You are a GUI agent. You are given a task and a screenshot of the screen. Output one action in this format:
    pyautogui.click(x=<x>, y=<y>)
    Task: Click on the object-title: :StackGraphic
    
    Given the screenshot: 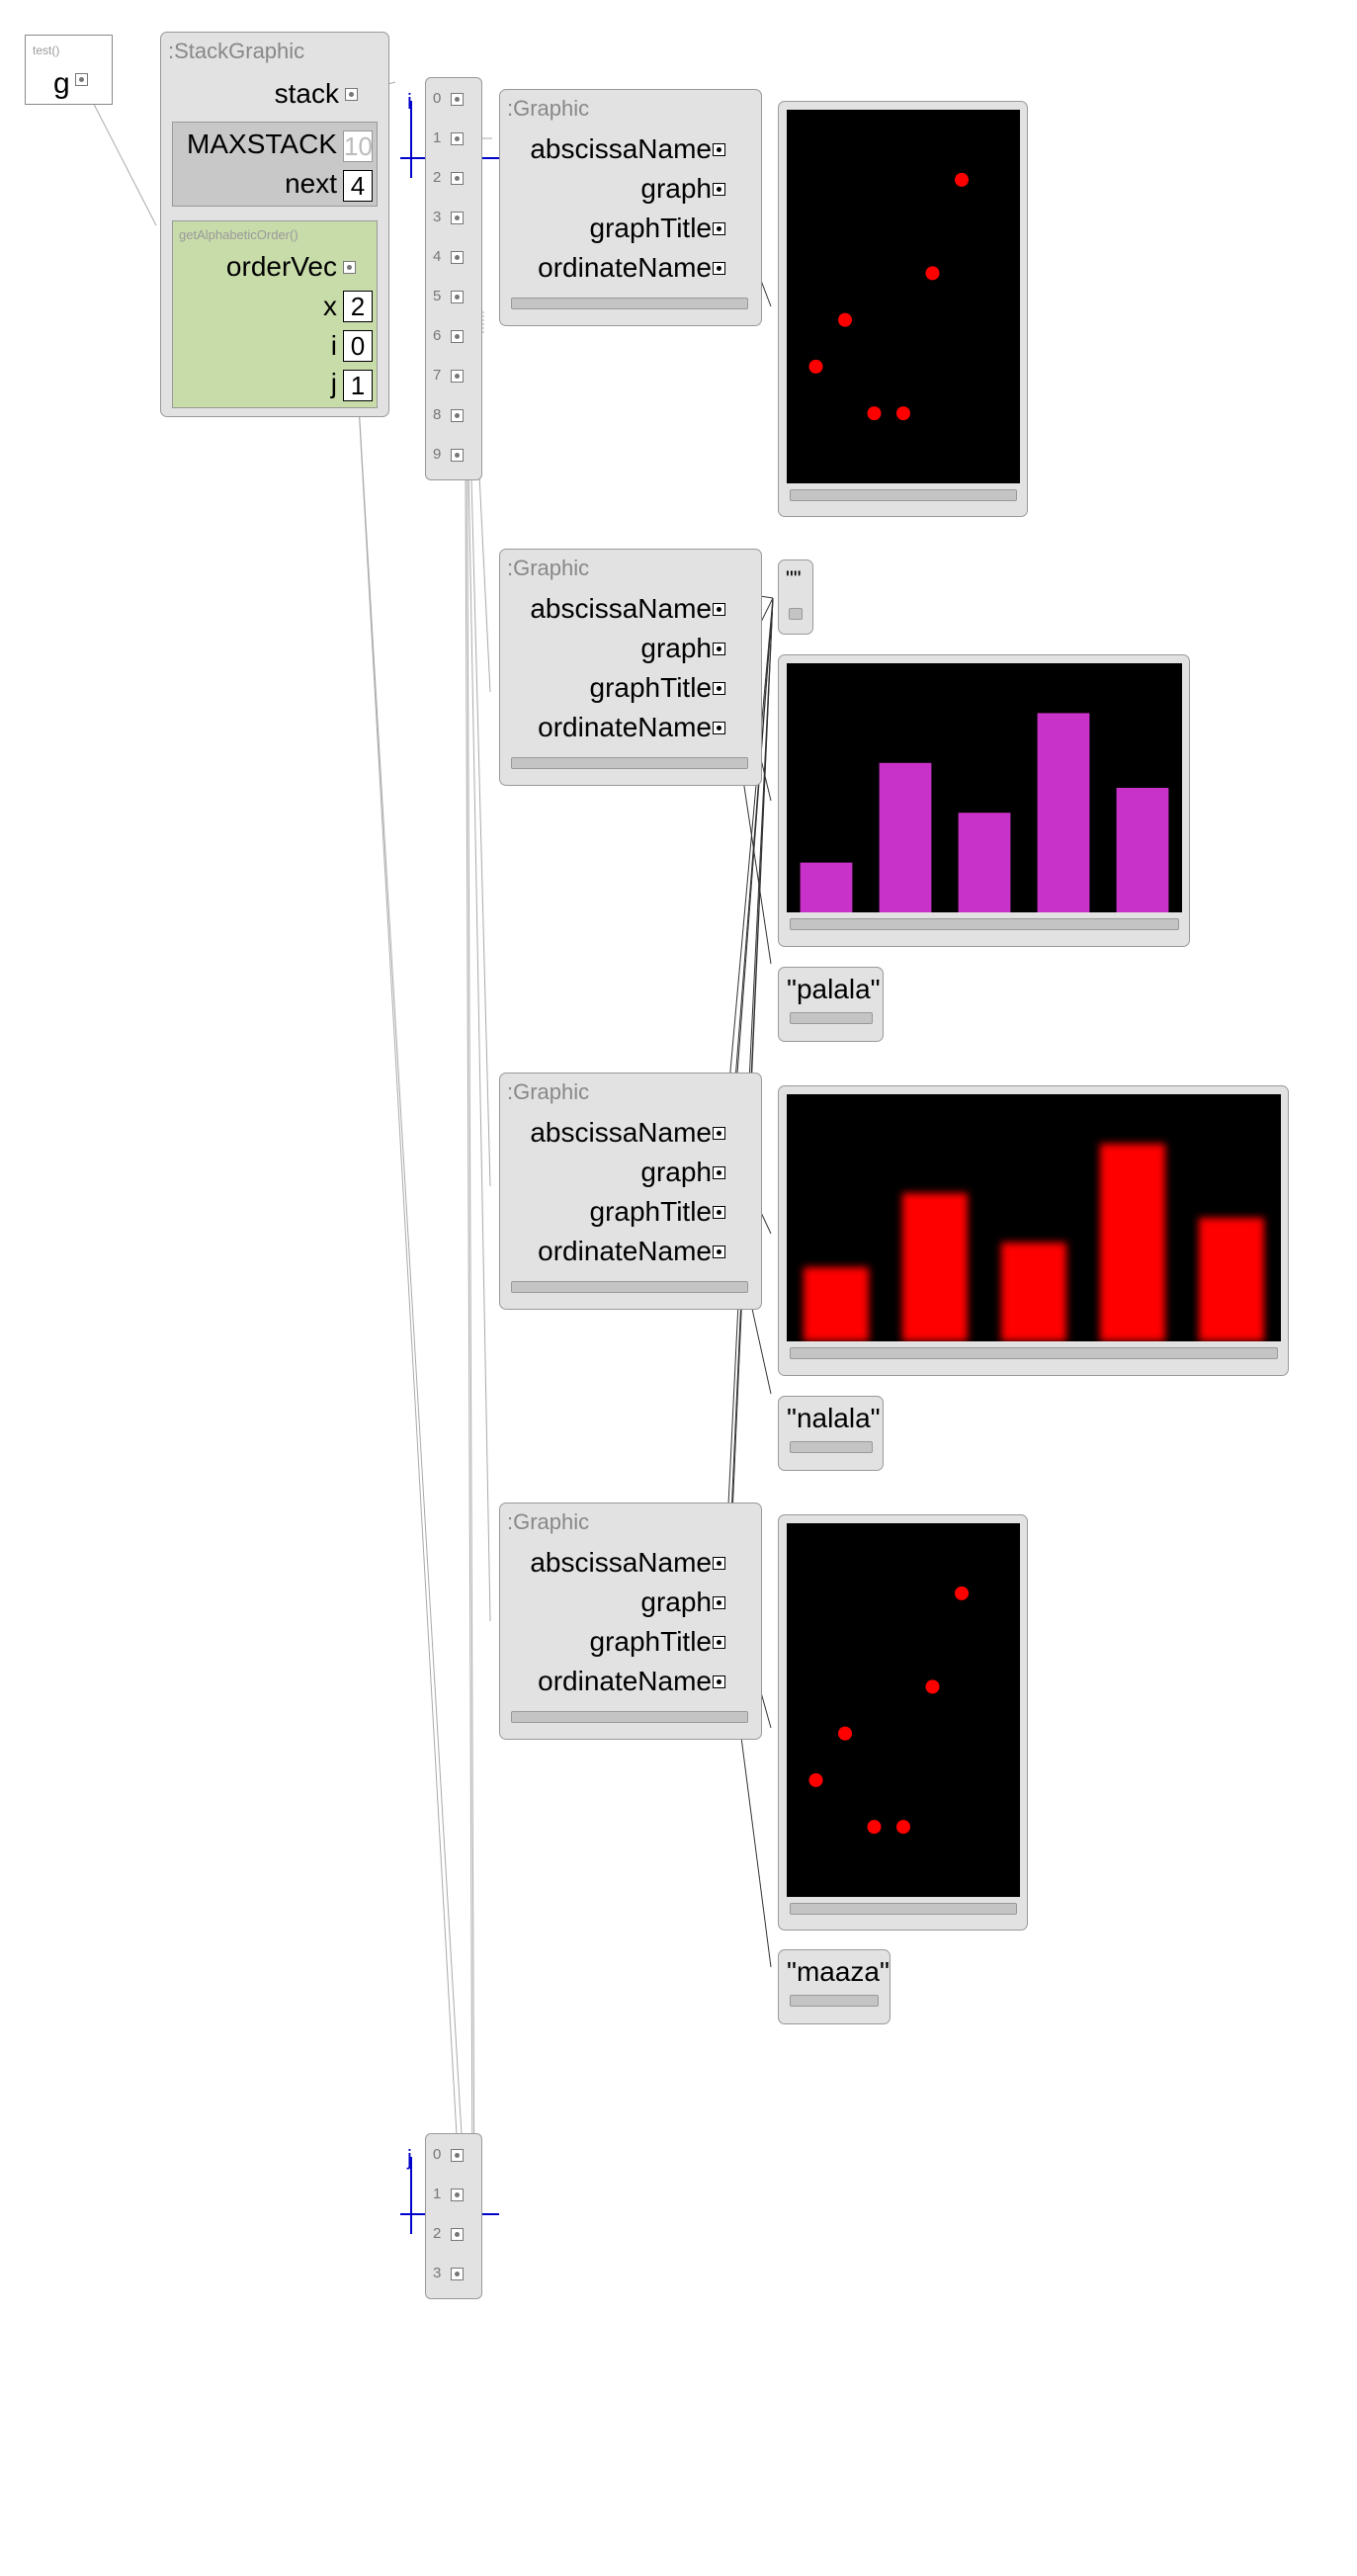 What is the action you would take?
    pyautogui.click(x=236, y=51)
    